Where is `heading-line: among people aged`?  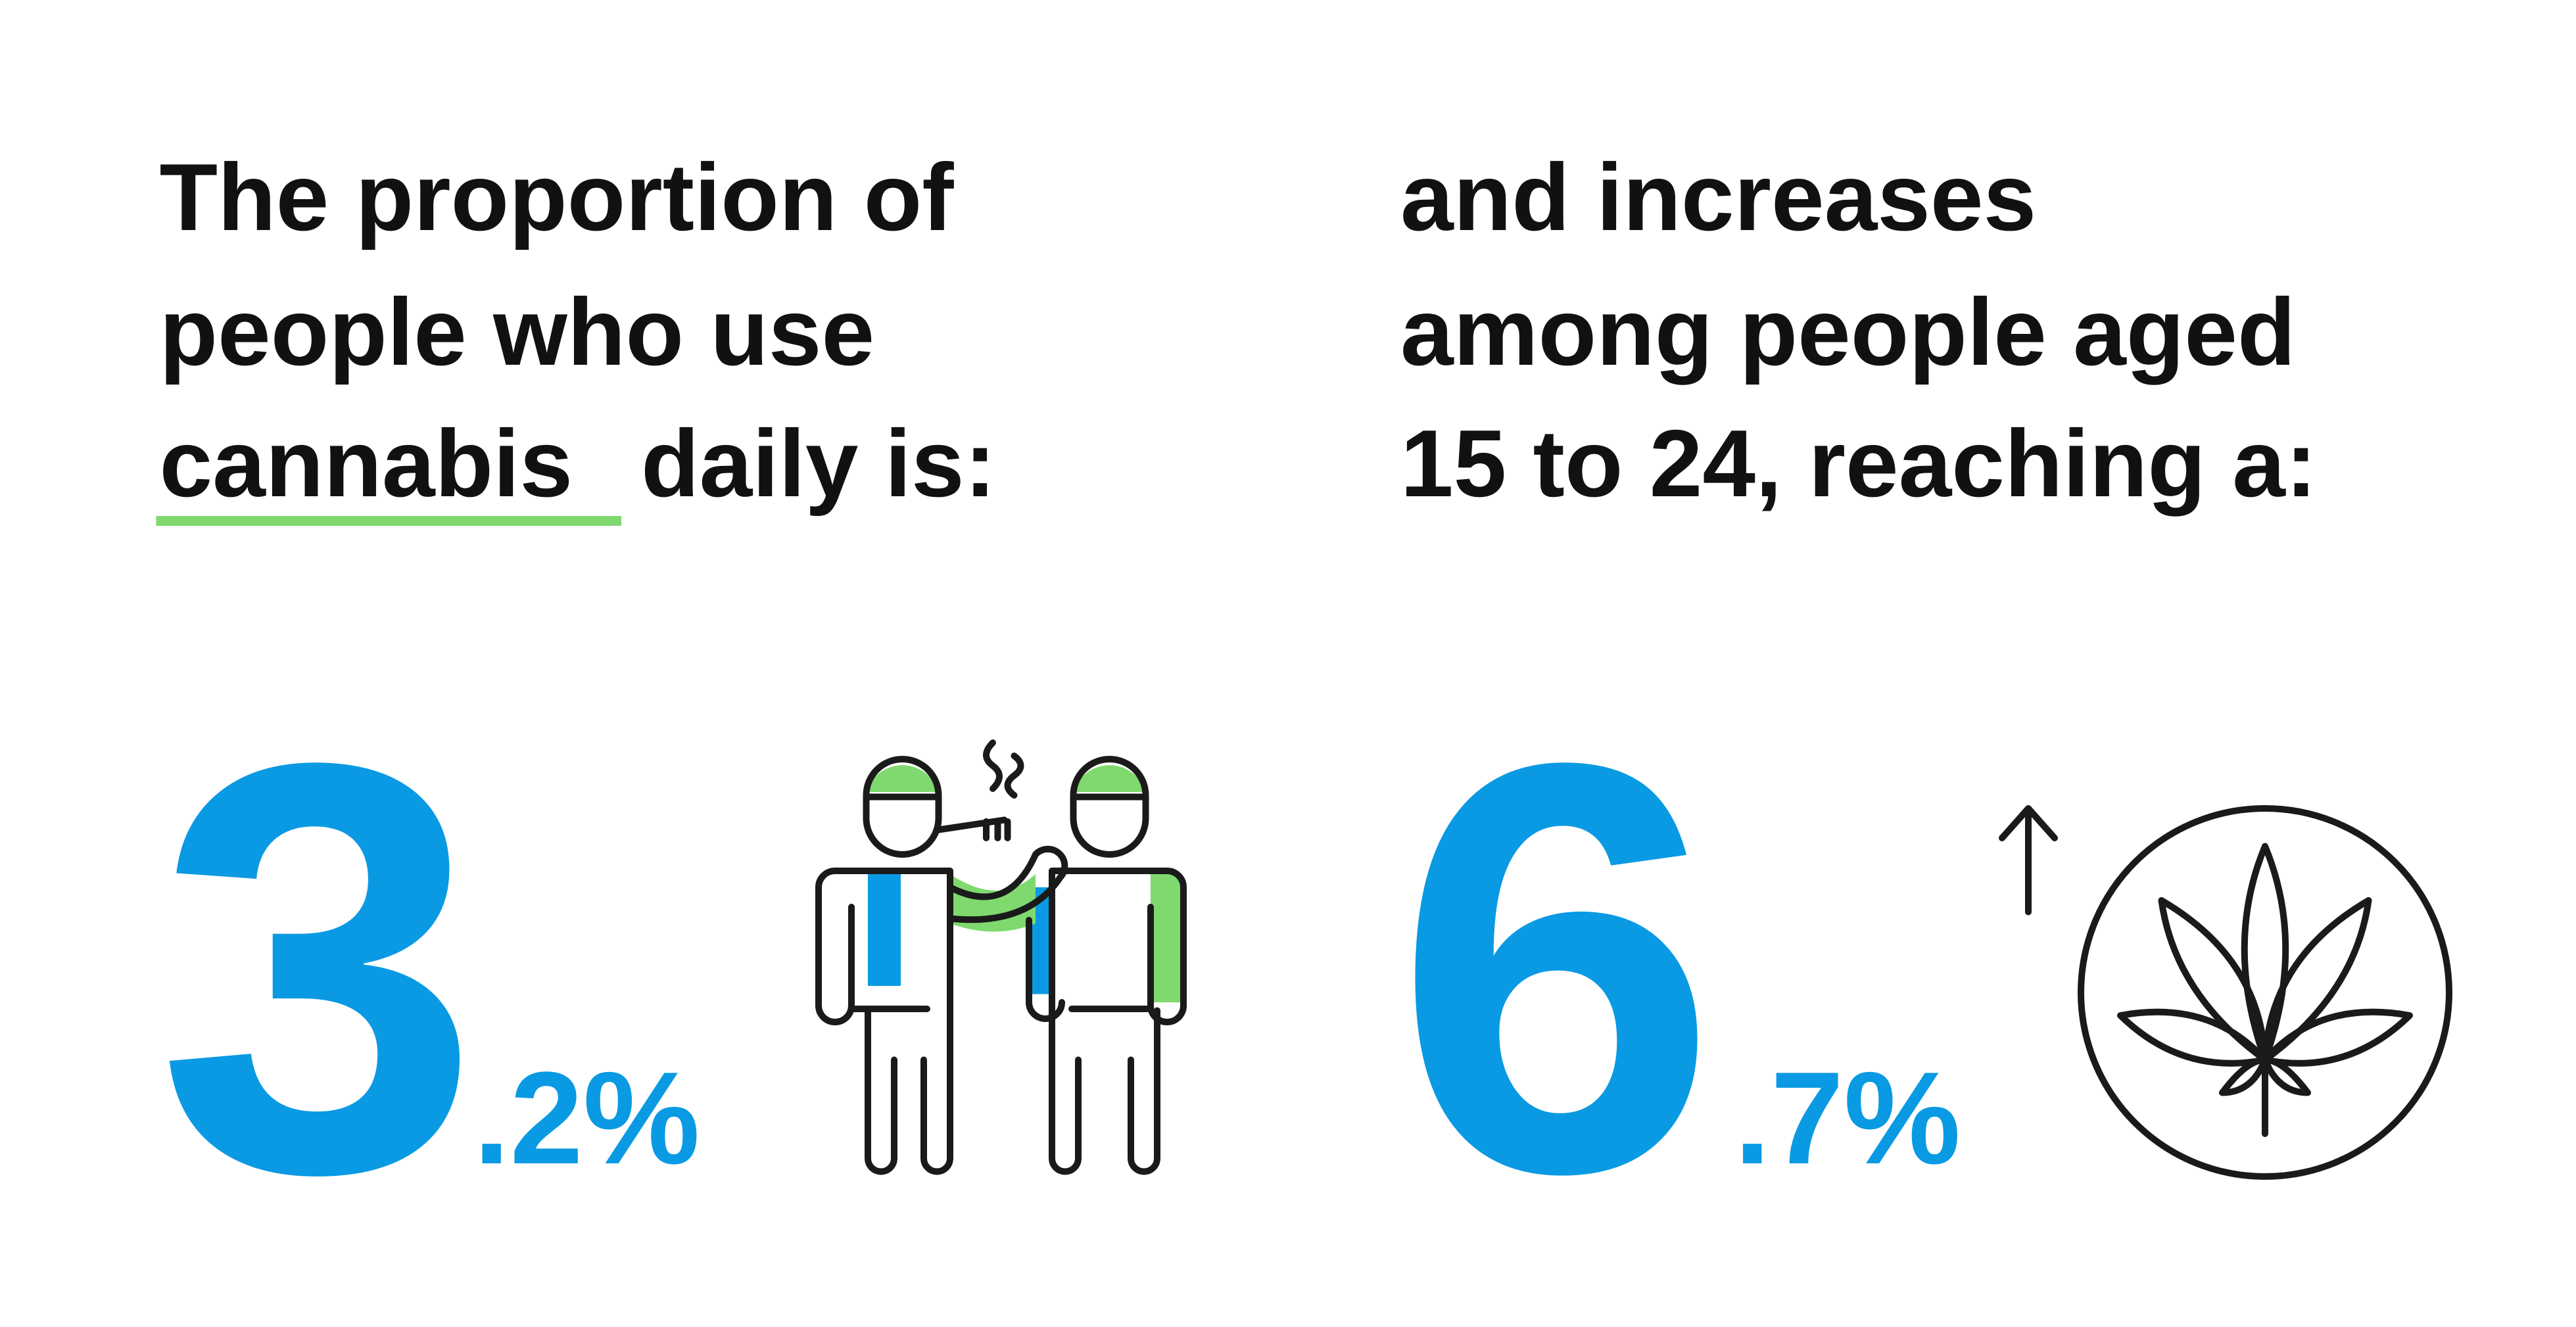 heading-line: among people aged is located at coordinates (1848, 332).